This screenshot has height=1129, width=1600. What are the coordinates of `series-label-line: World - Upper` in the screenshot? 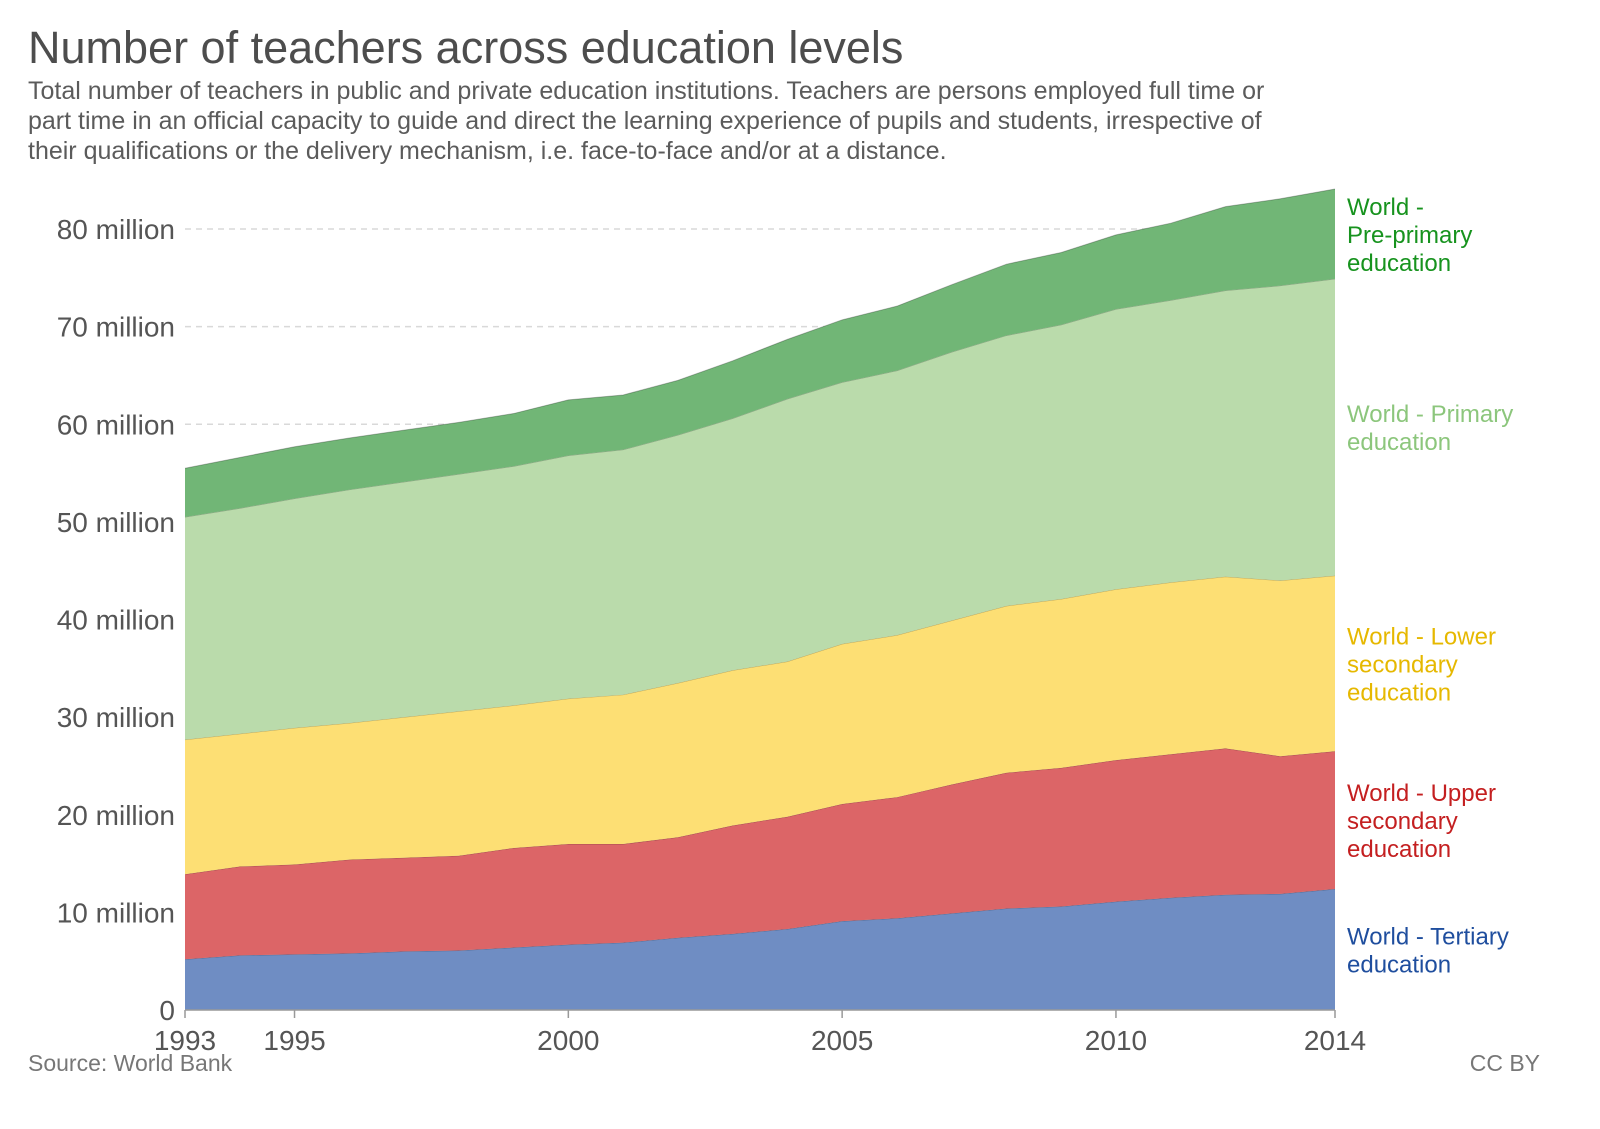 It's located at (1421, 793).